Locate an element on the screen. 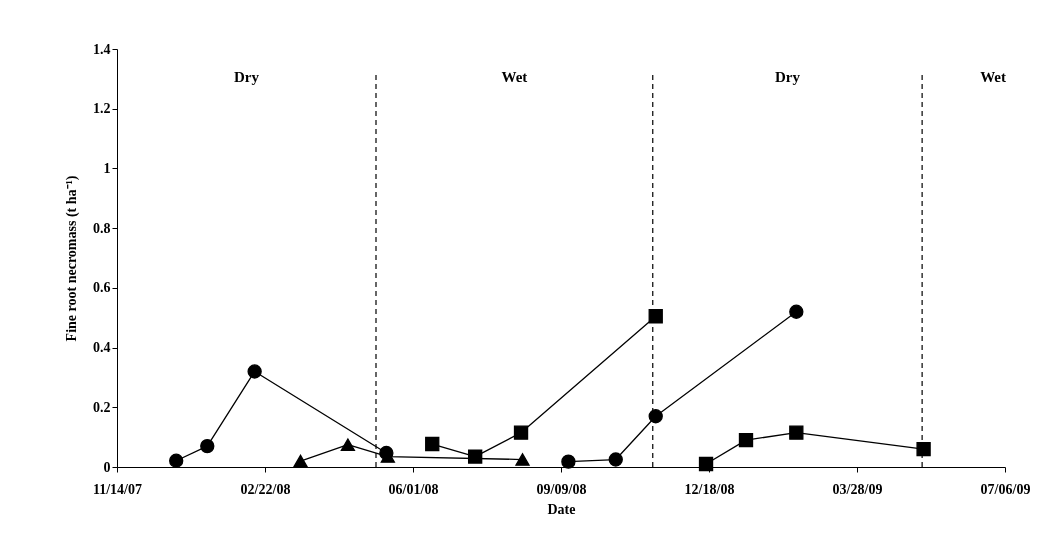  y-tick-label: 0.8 is located at coordinates (102, 228).